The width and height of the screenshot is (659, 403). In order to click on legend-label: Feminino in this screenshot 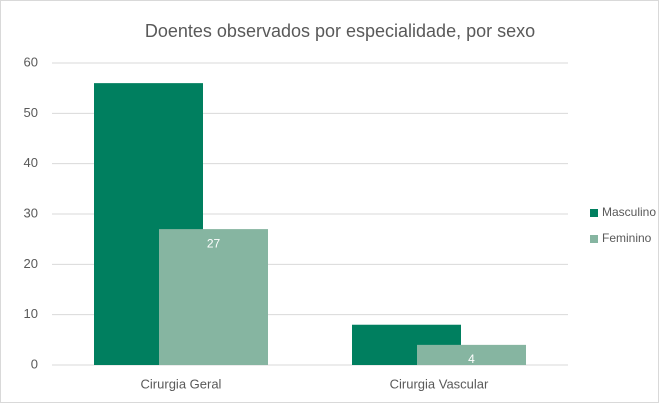, I will do `click(627, 238)`.